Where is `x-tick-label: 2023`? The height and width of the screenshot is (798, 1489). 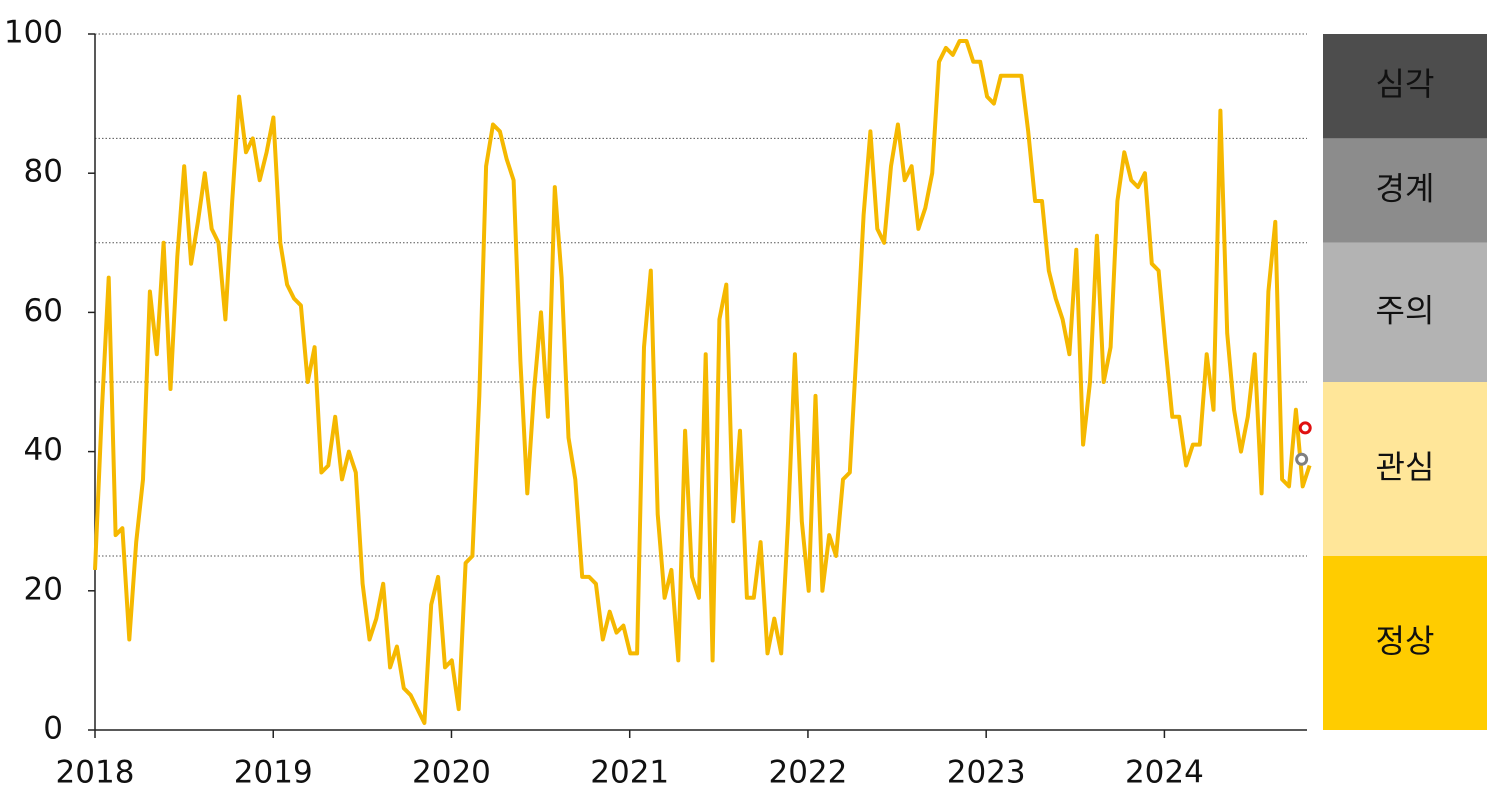 x-tick-label: 2023 is located at coordinates (986, 773).